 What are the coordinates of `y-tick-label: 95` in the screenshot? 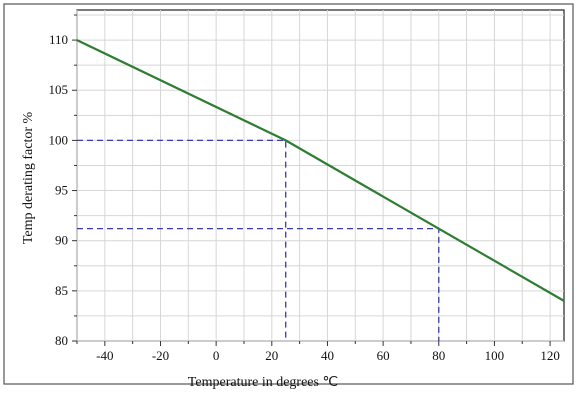 It's located at (61, 190).